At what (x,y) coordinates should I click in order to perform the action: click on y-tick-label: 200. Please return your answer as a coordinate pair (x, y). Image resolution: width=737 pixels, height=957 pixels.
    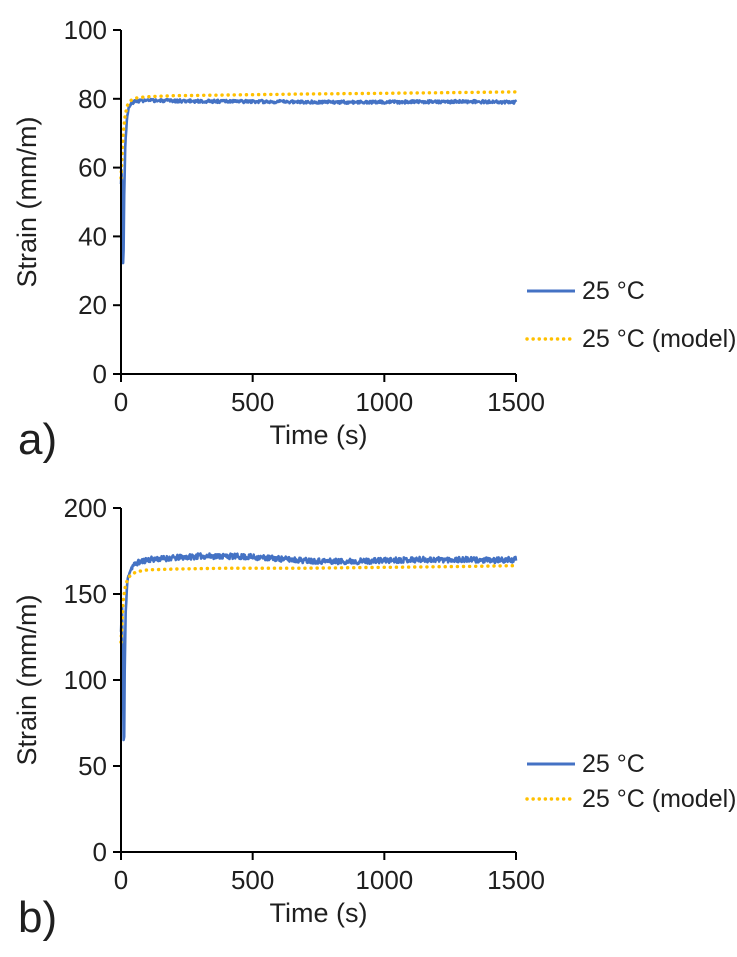
    Looking at the image, I should click on (85, 508).